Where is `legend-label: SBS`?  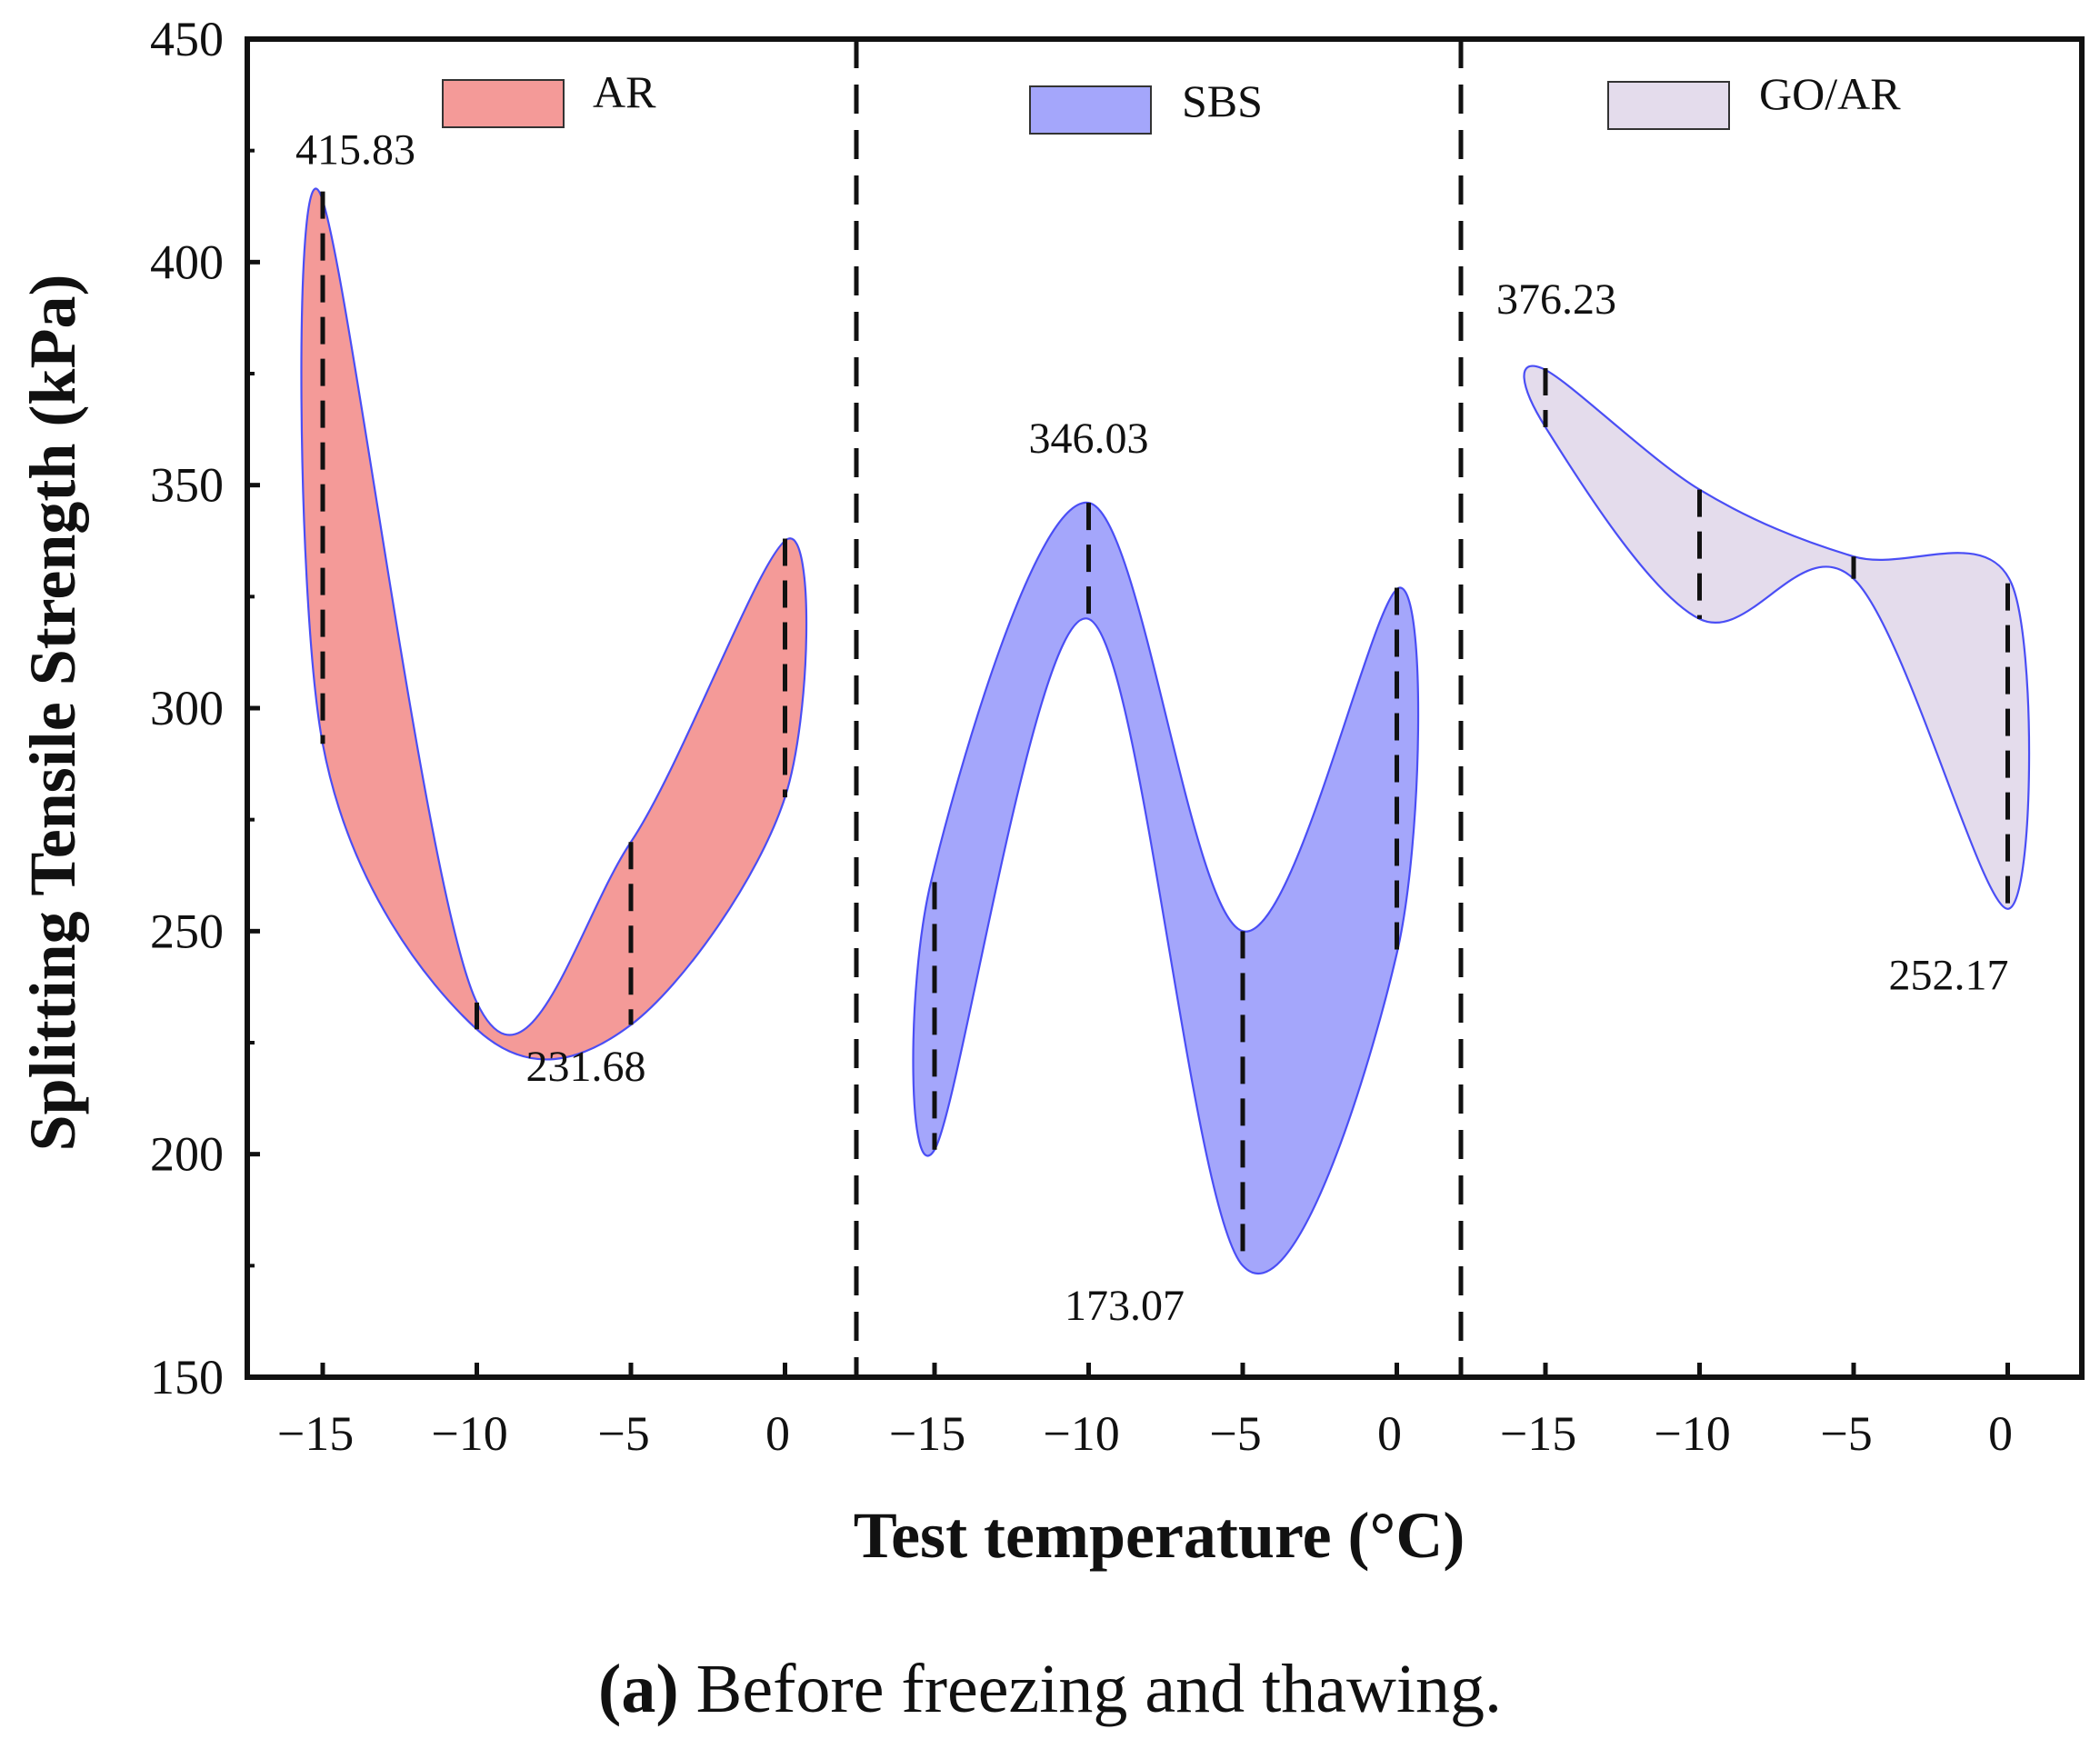 legend-label: SBS is located at coordinates (1222, 100).